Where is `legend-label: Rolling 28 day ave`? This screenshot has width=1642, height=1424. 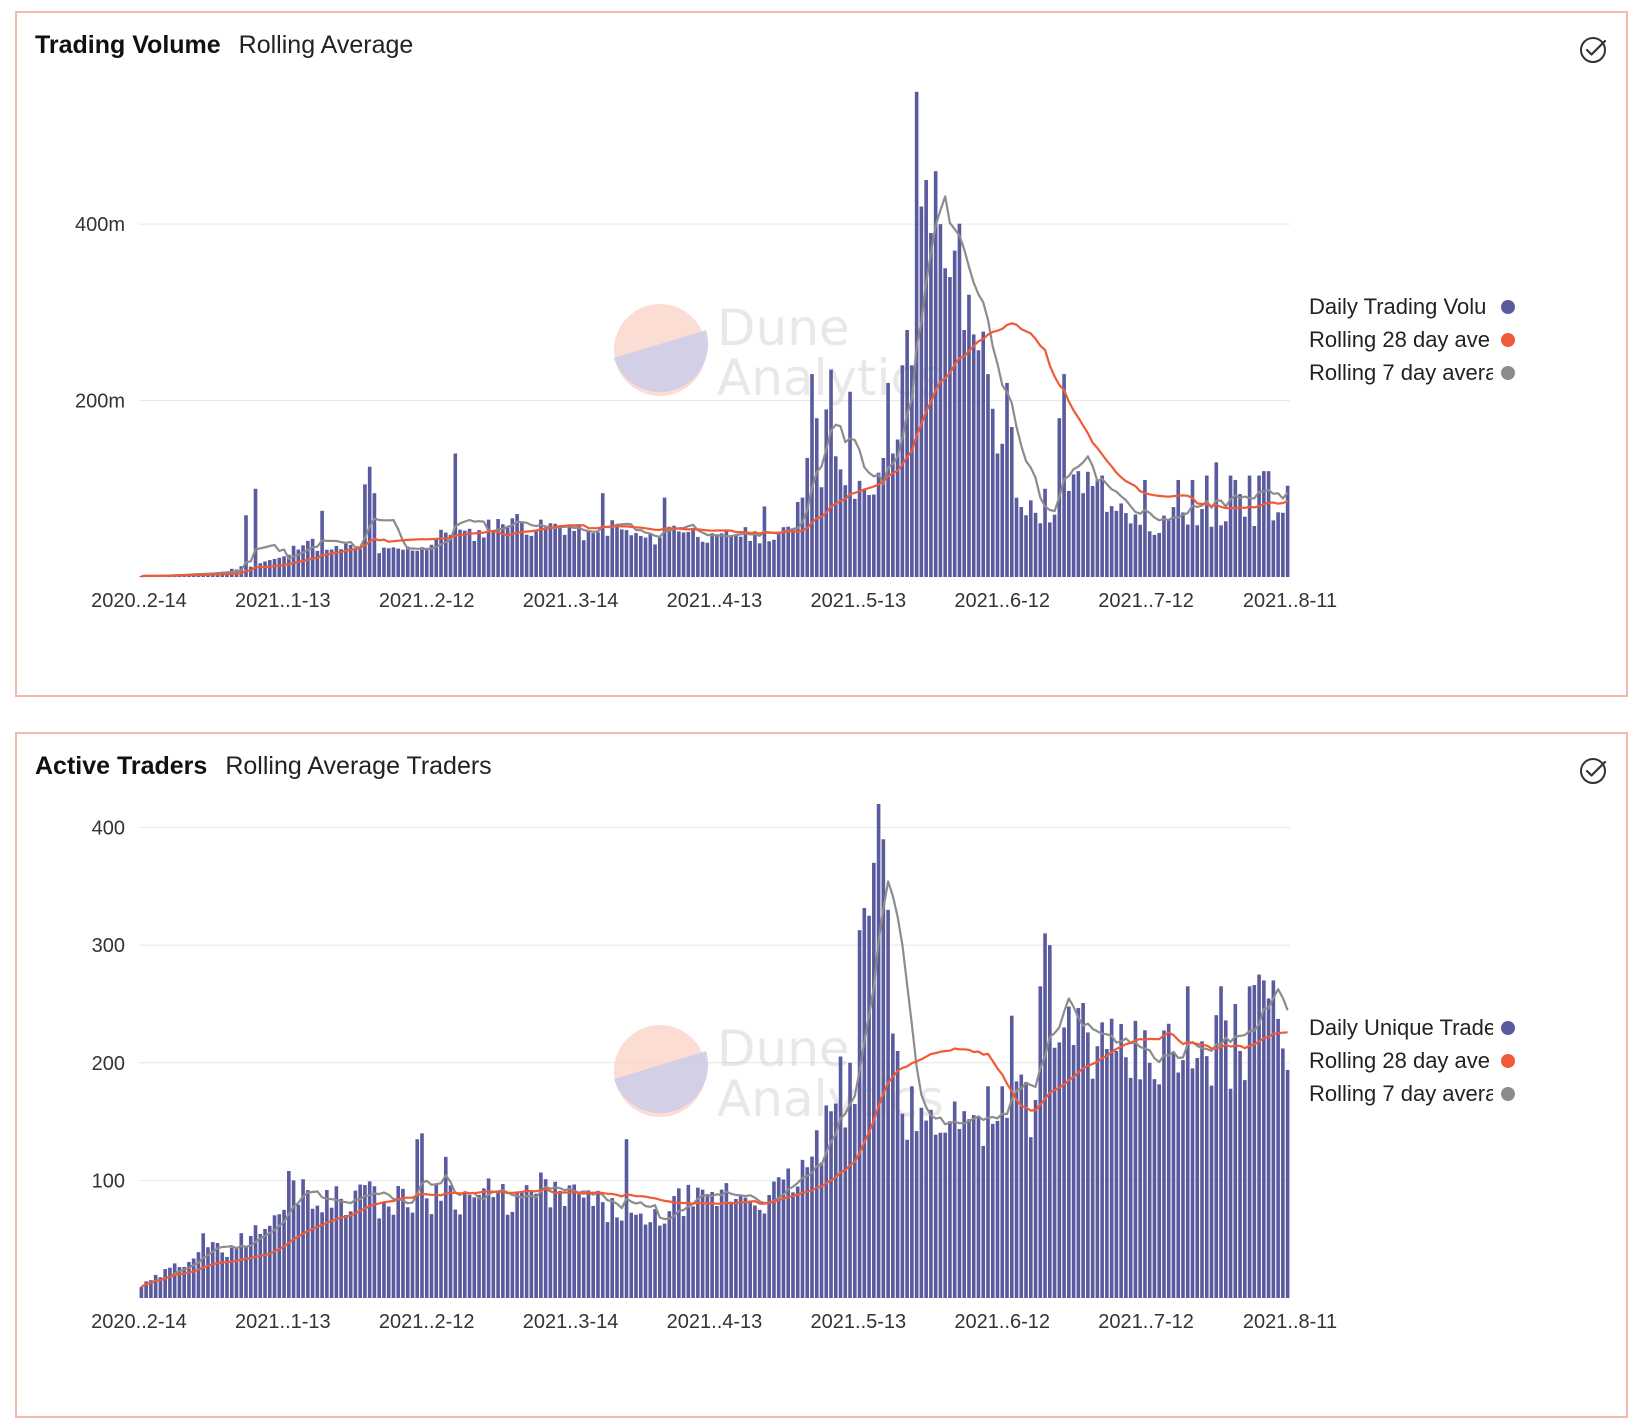
legend-label: Rolling 28 day ave is located at coordinates (1399, 339).